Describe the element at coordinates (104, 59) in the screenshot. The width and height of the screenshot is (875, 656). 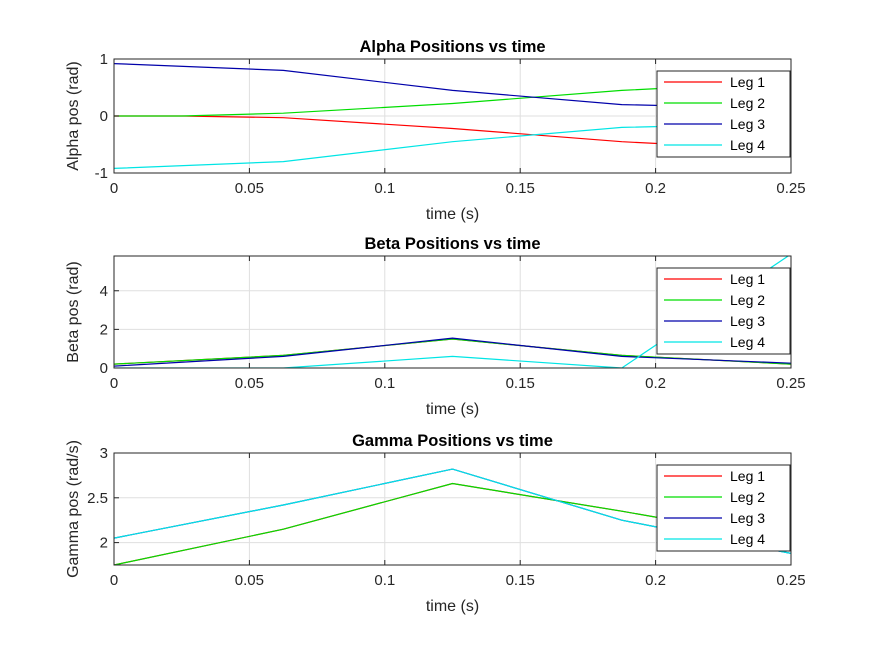
I see `y-tick-label: 1` at that location.